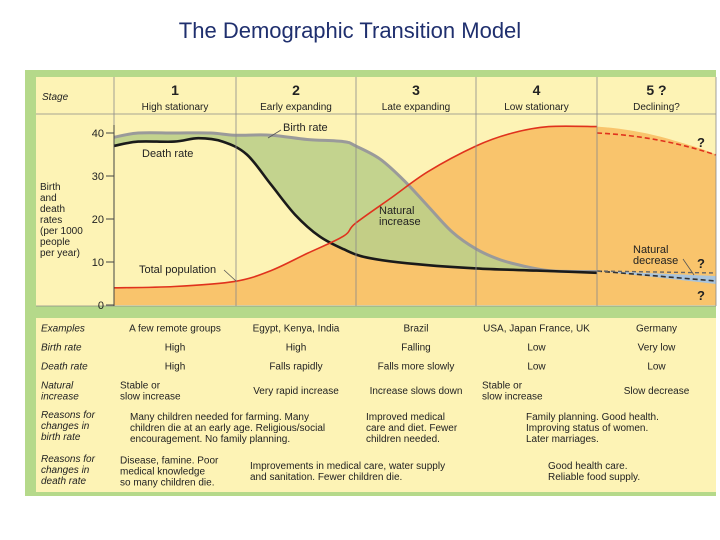 This screenshot has height=540, width=720. Describe the element at coordinates (60, 397) in the screenshot. I see `table-row-label: increase` at that location.